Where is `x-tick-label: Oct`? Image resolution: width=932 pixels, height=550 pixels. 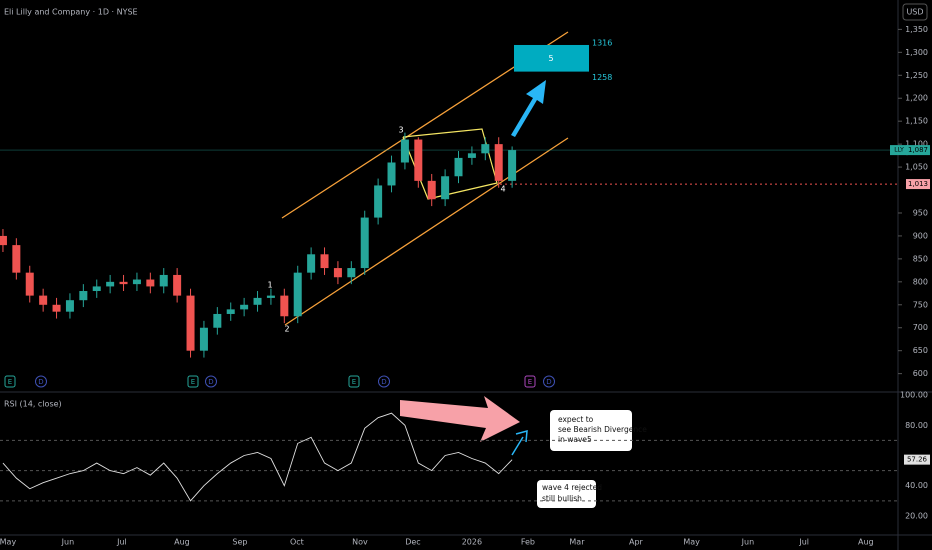 x-tick-label: Oct is located at coordinates (297, 542).